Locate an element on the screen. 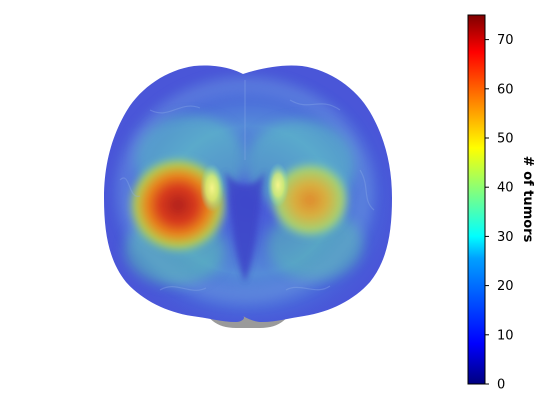  colorbar: 0 10 20 30 40 50 60 70 # of tumors is located at coordinates (501, 203).